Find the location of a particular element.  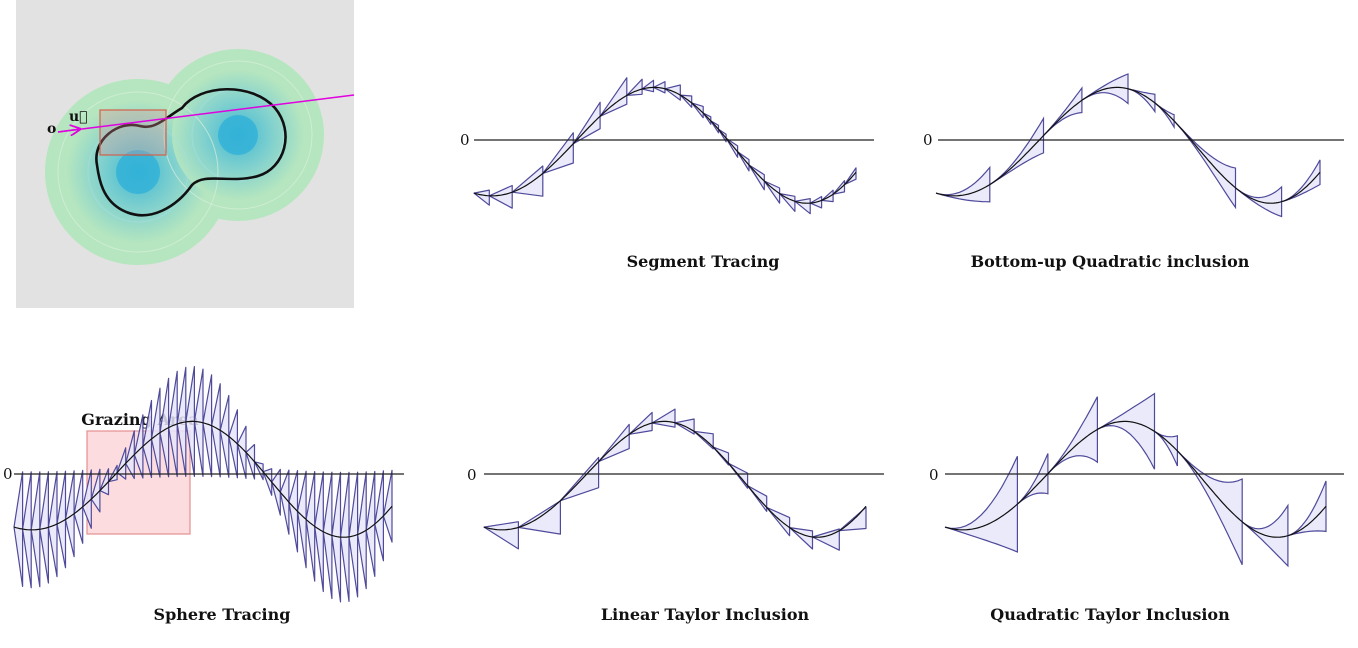

quadratic-taylor-plot: 0 Quadratic Taylor Inclusion is located at coordinates (1136, 508).